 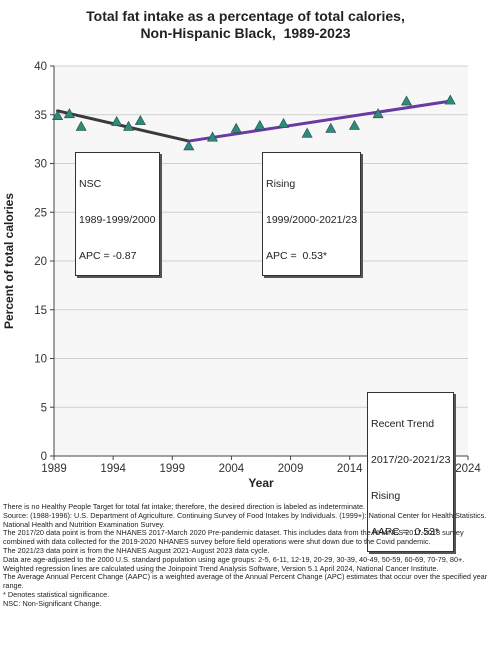 I want to click on annotation-nsc: NSC 1989-1999/2000 APC = -0.87, so click(x=117, y=214).